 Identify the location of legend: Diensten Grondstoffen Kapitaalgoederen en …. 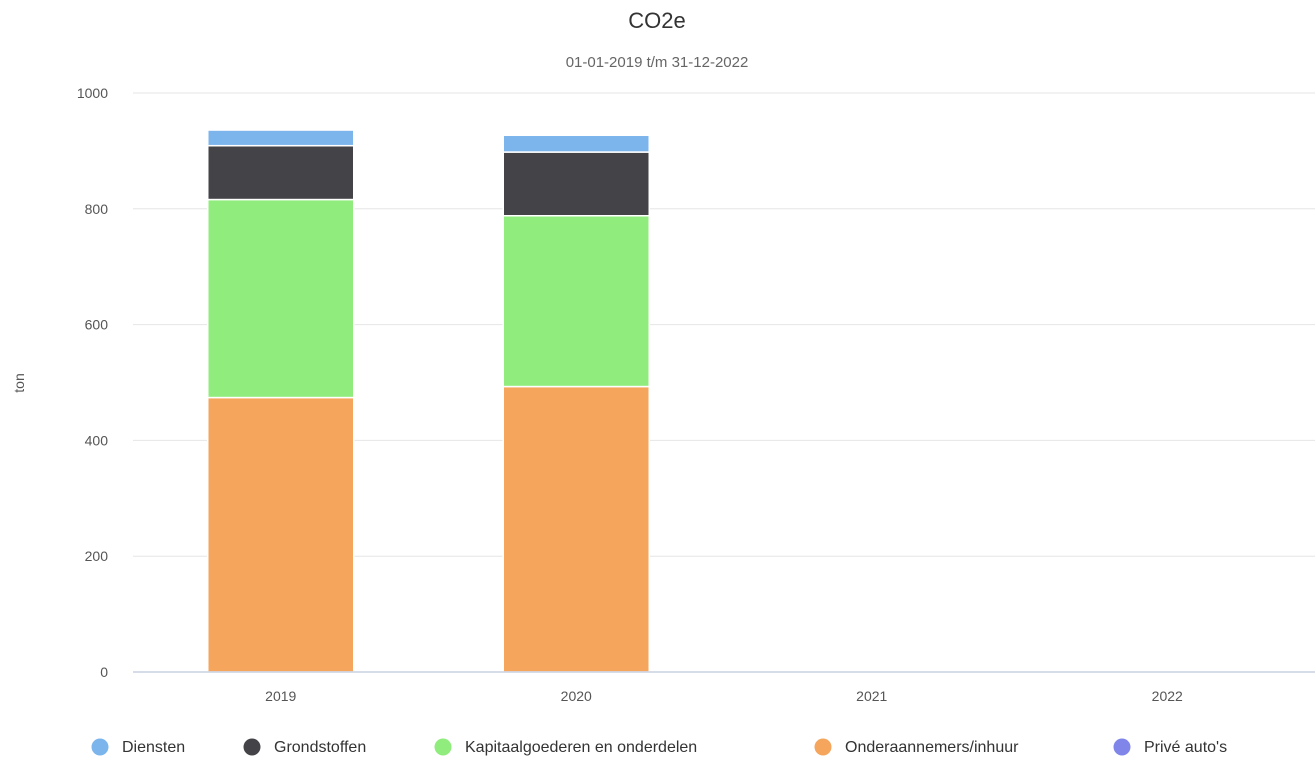
(659, 747).